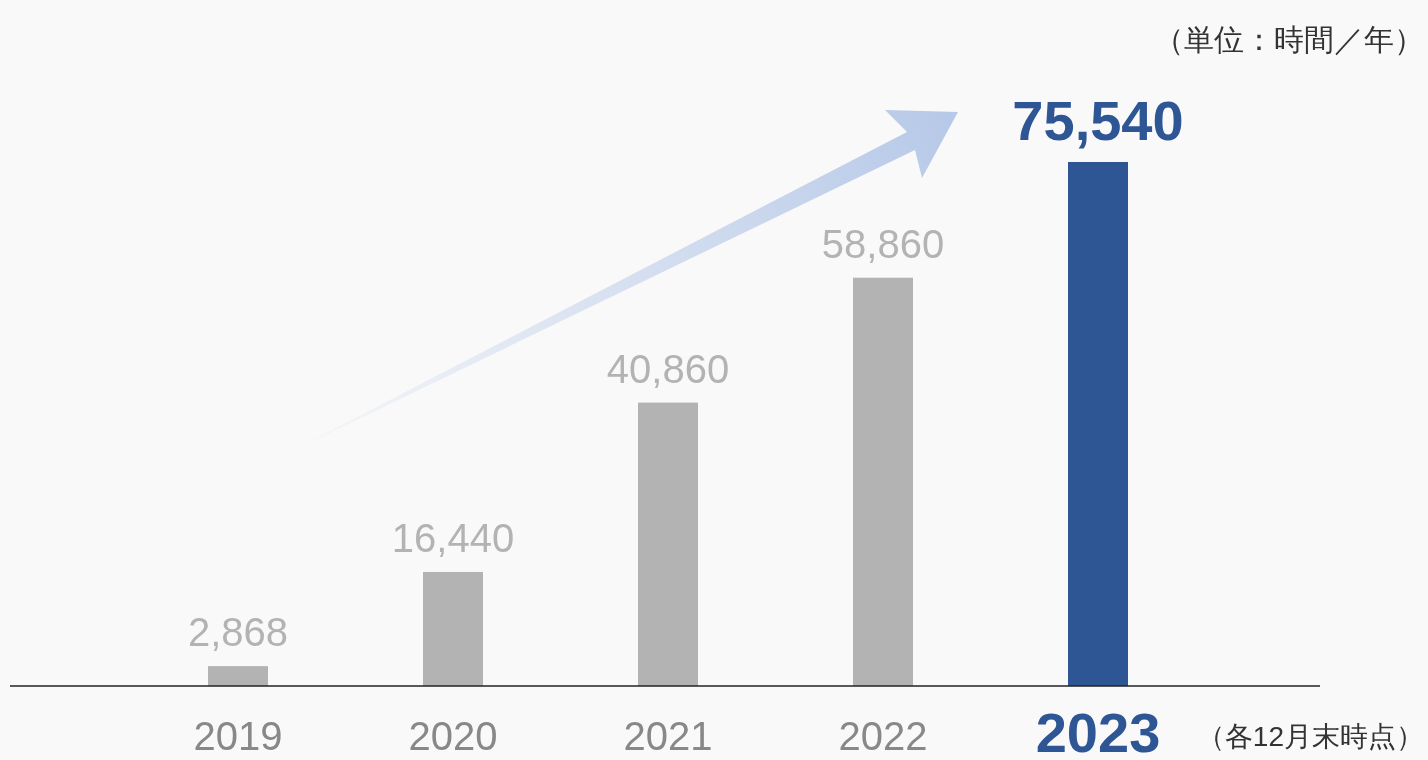 This screenshot has width=1428, height=760. Describe the element at coordinates (1289, 39) in the screenshot. I see `text: （単位：時間／年）` at that location.